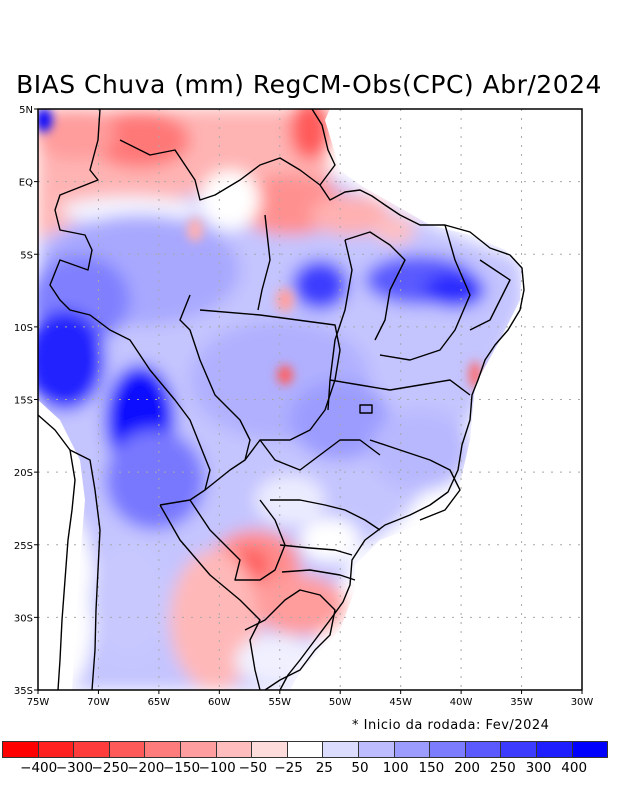 Image resolution: width=618 pixels, height=800 pixels. I want to click on x-tick-label: 60W, so click(219, 702).